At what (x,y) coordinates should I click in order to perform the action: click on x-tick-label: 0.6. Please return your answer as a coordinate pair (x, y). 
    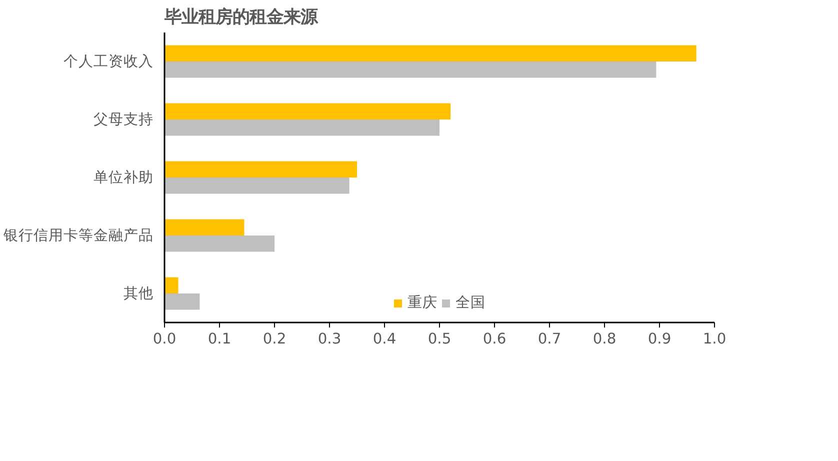
    Looking at the image, I should click on (494, 339).